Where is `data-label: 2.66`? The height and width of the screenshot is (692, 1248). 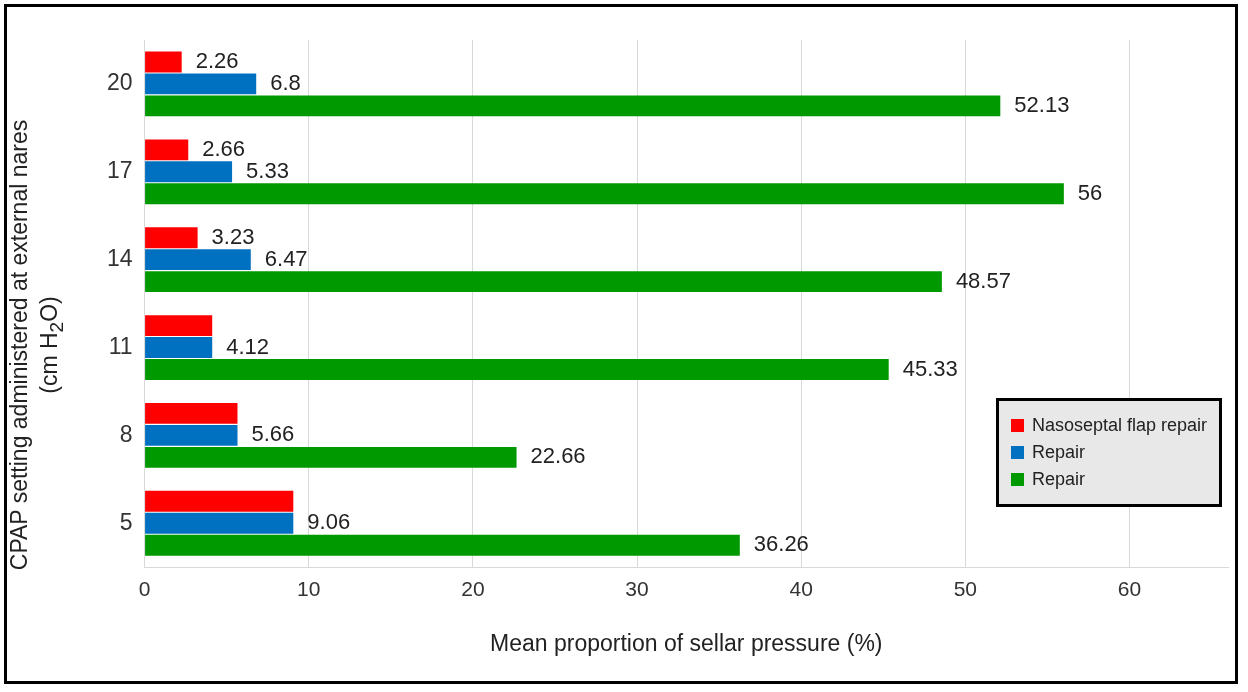
data-label: 2.66 is located at coordinates (224, 148).